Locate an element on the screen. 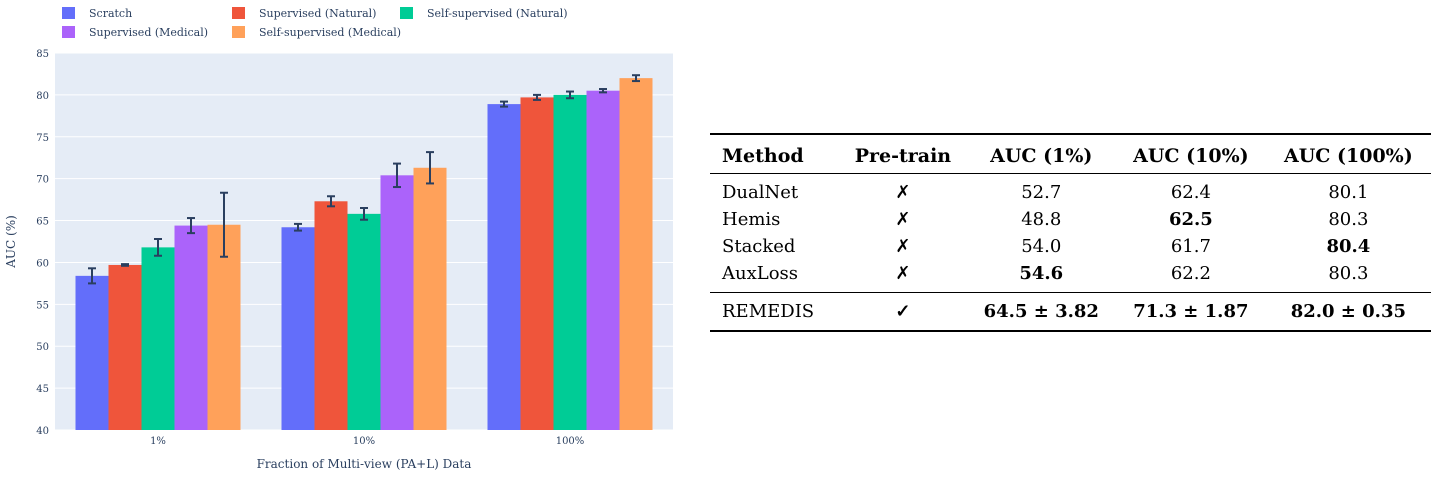 The image size is (1445, 477). header-pretrain: Pre-train is located at coordinates (903, 153).